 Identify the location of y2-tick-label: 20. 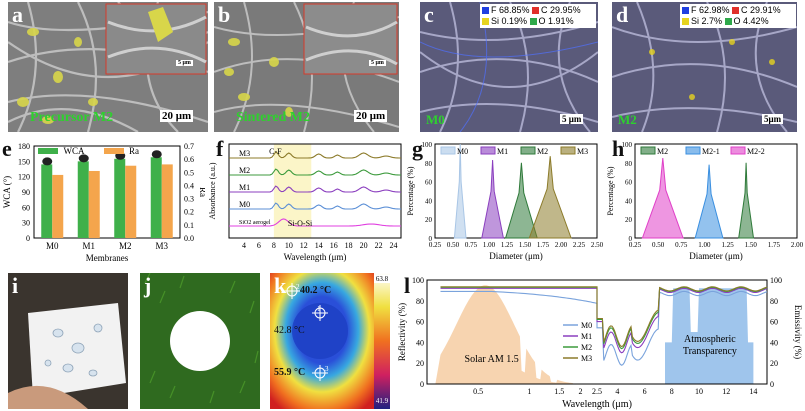
(774, 363).